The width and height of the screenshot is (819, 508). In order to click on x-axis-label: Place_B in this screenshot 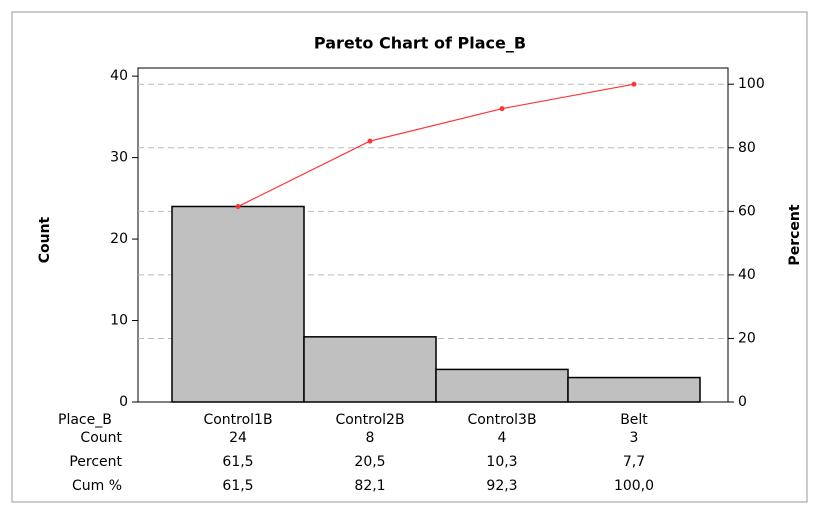, I will do `click(85, 420)`.